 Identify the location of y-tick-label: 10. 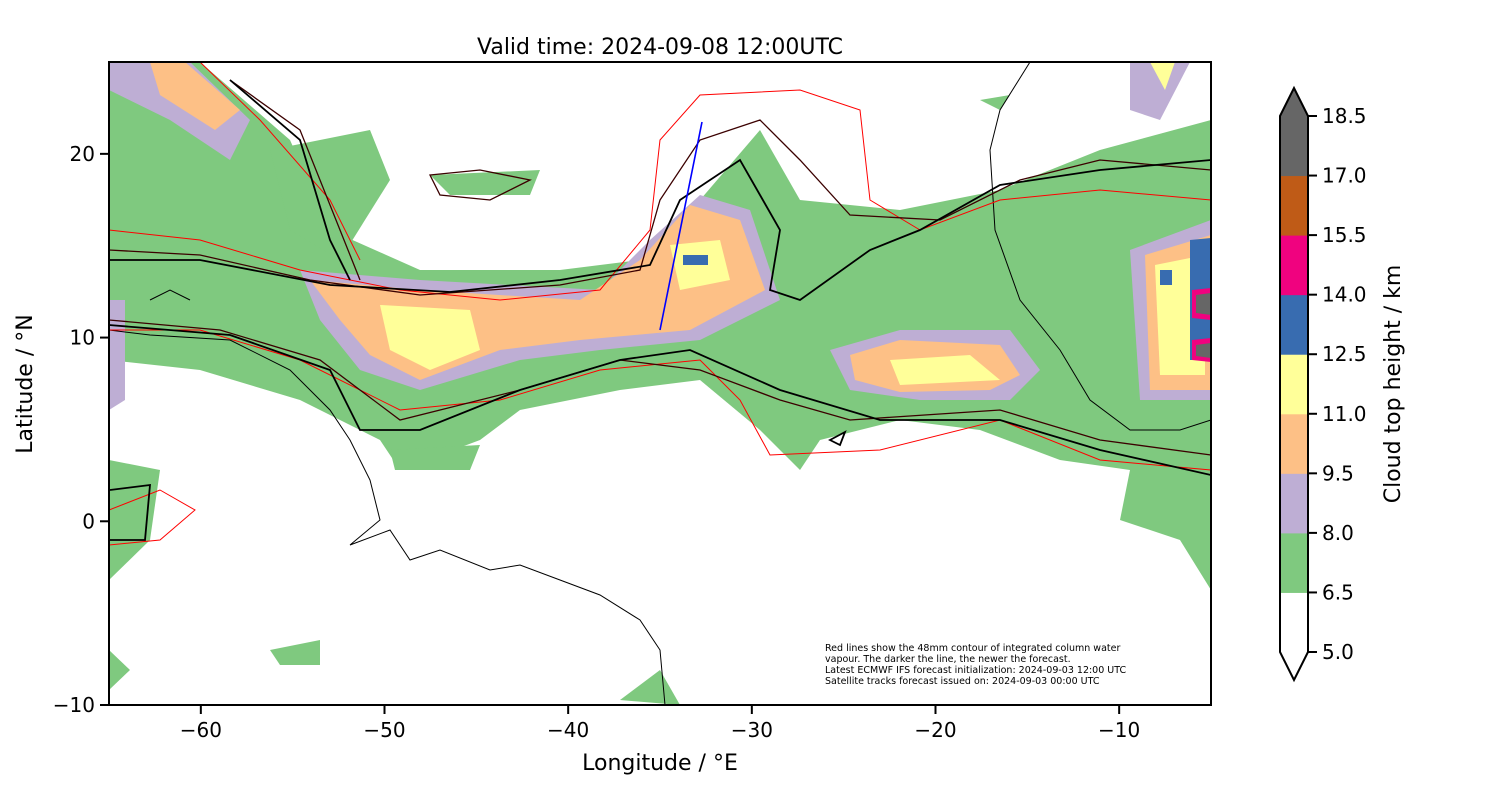
(82, 338).